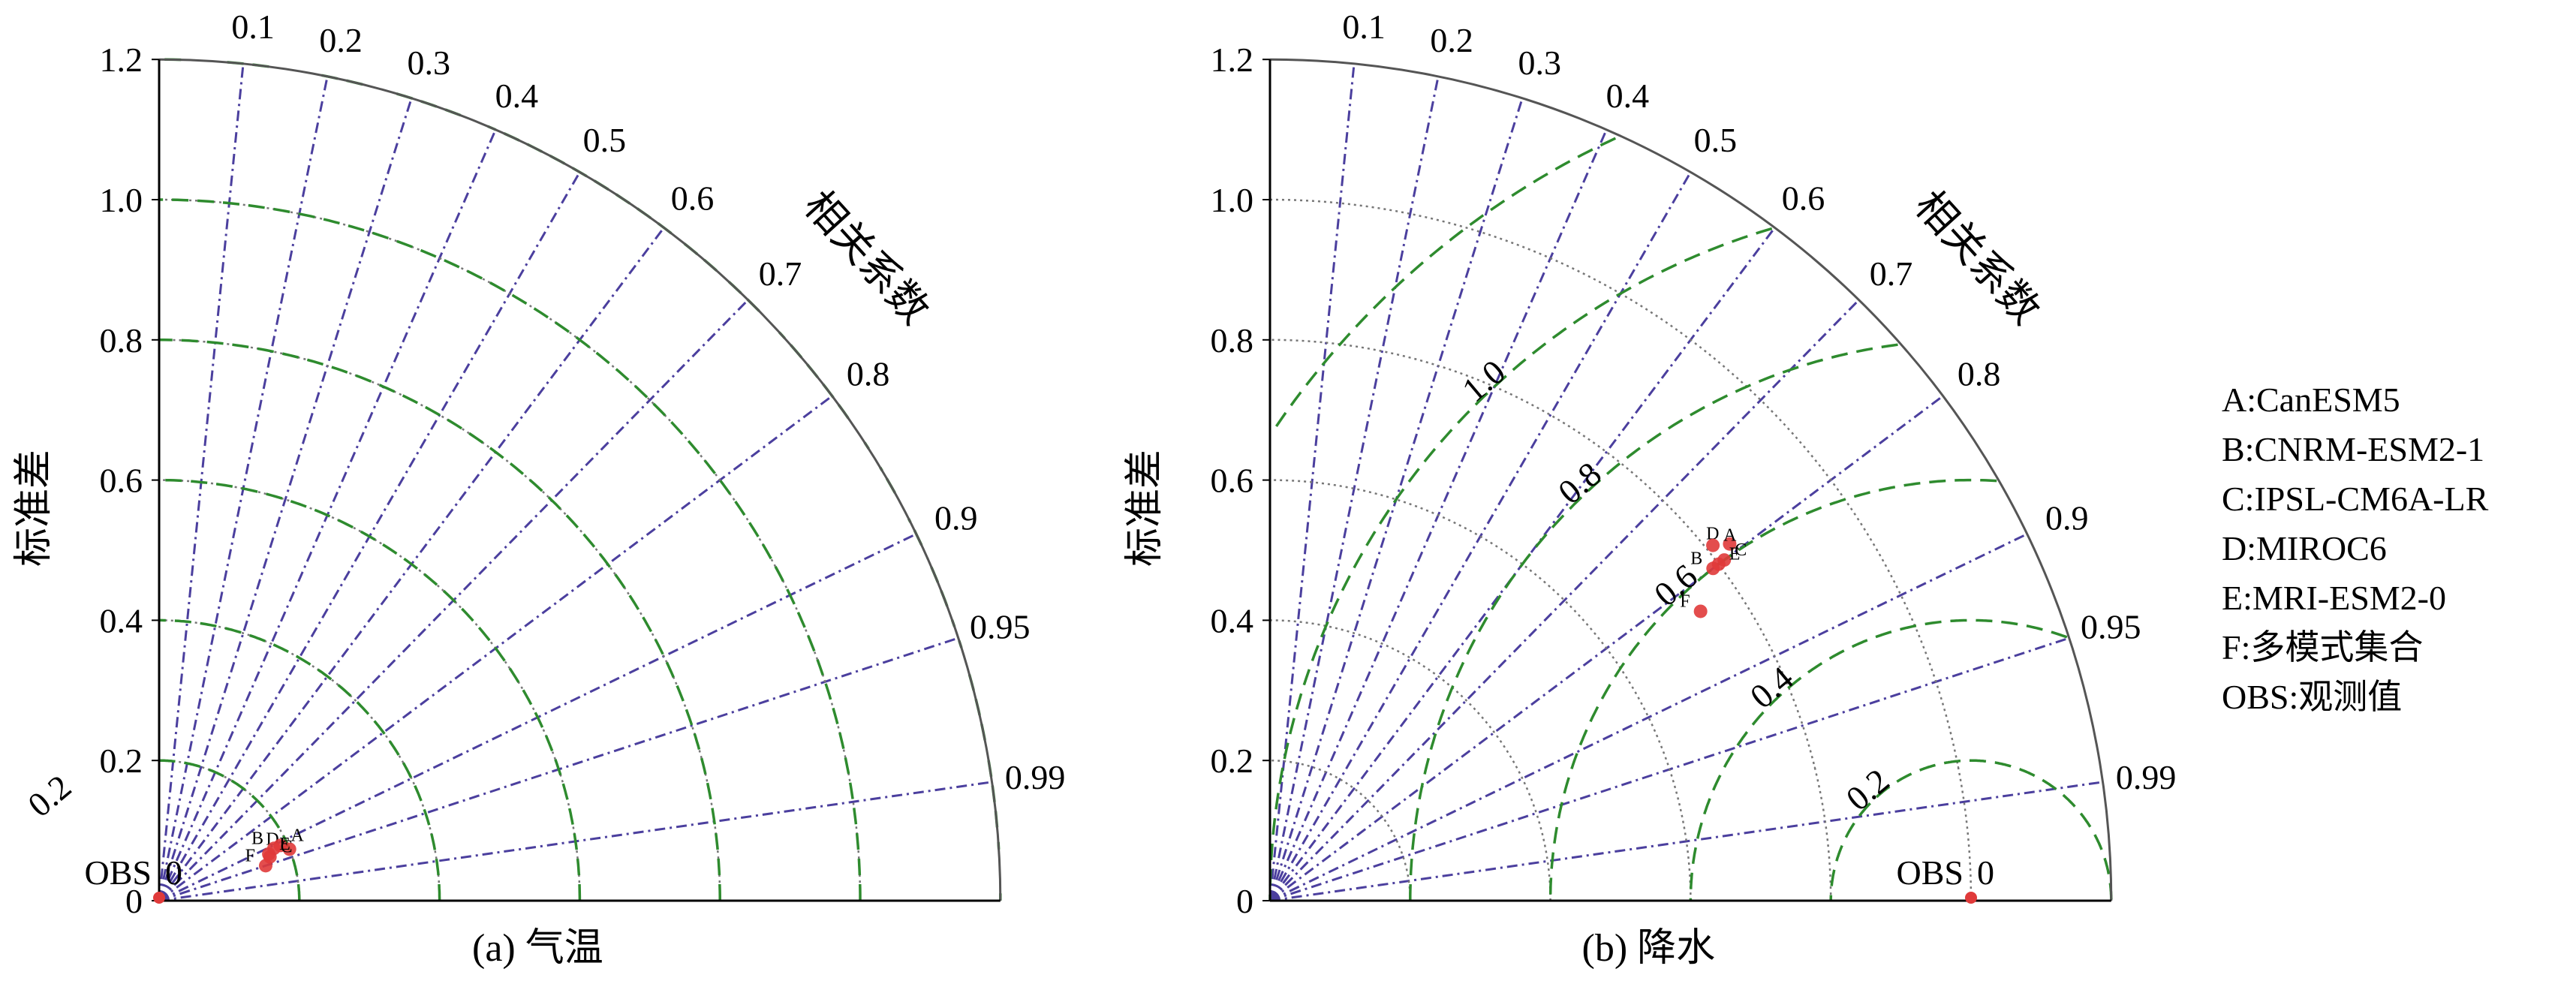 This screenshot has width=2576, height=984. What do you see at coordinates (1713, 534) in the screenshot?
I see `model-point-label: D` at bounding box center [1713, 534].